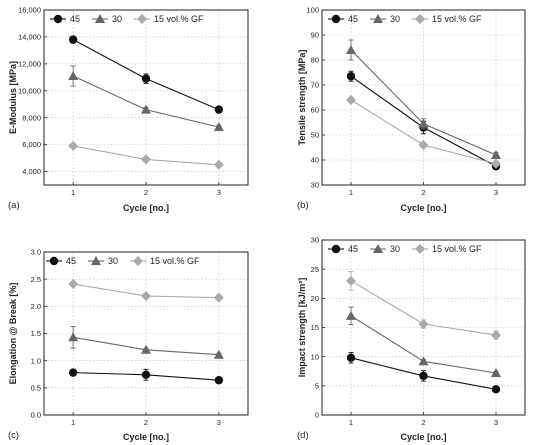  What do you see at coordinates (13, 435) in the screenshot?
I see `panel-label: (c)` at bounding box center [13, 435].